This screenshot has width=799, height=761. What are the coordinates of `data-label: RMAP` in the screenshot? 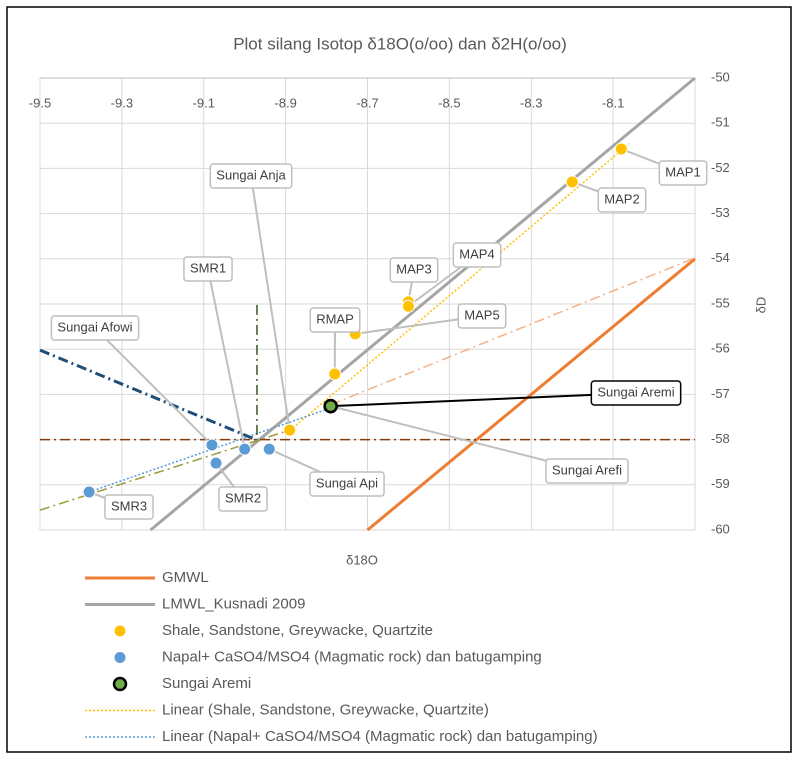 It's located at (335, 318).